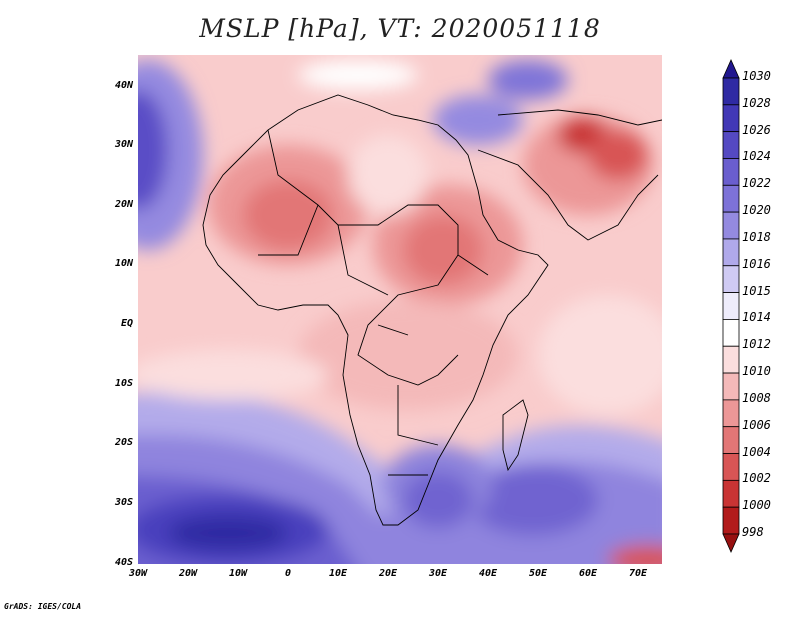 The width and height of the screenshot is (800, 618). I want to click on colorbar-label: 1020, so click(756, 210).